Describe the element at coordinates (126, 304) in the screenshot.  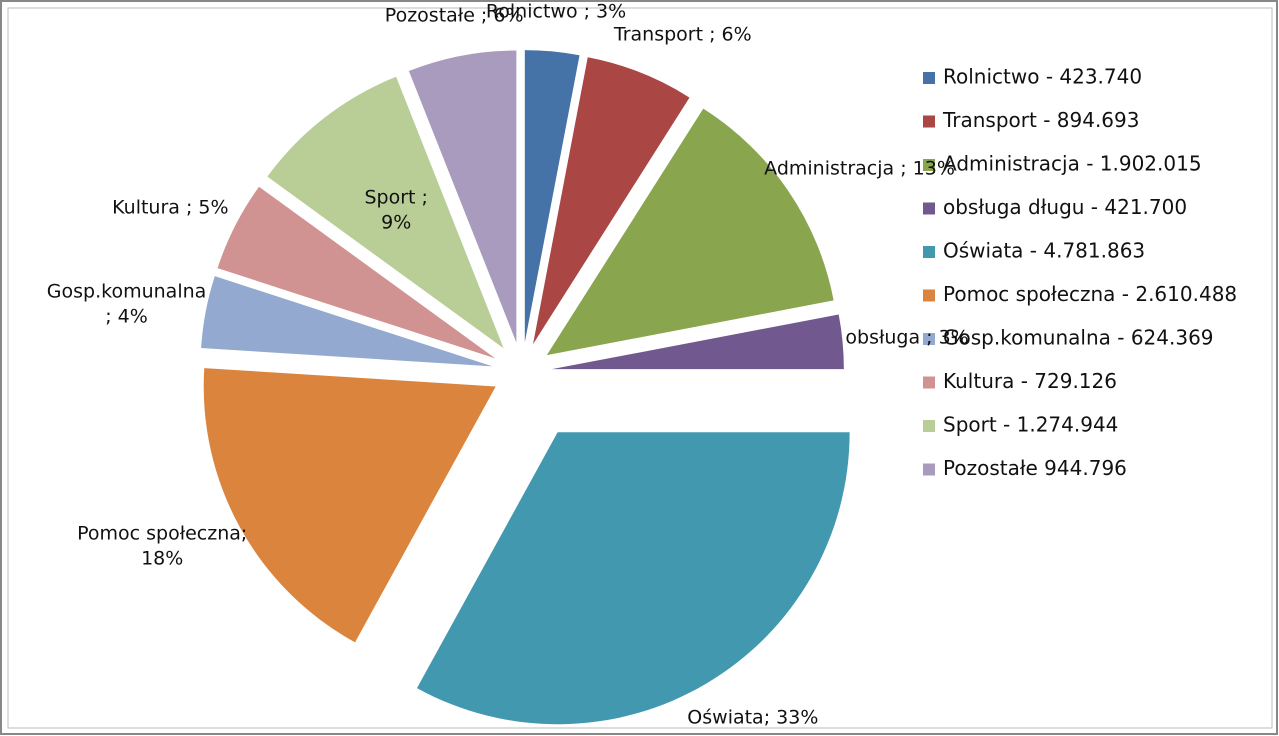
I see `data-label: Gosp.komunalna ; 4%` at that location.